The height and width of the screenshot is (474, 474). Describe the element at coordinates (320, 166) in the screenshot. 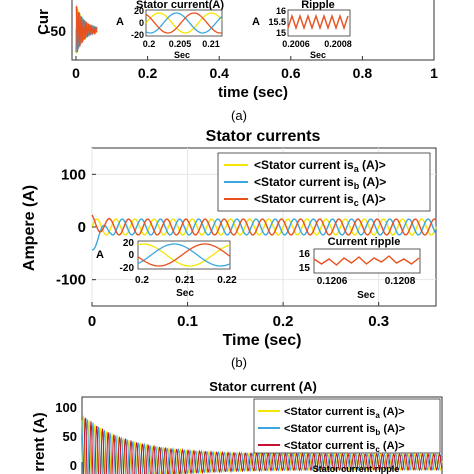

I see `panel-b-legend-label: <Stator current isa (A)>` at that location.